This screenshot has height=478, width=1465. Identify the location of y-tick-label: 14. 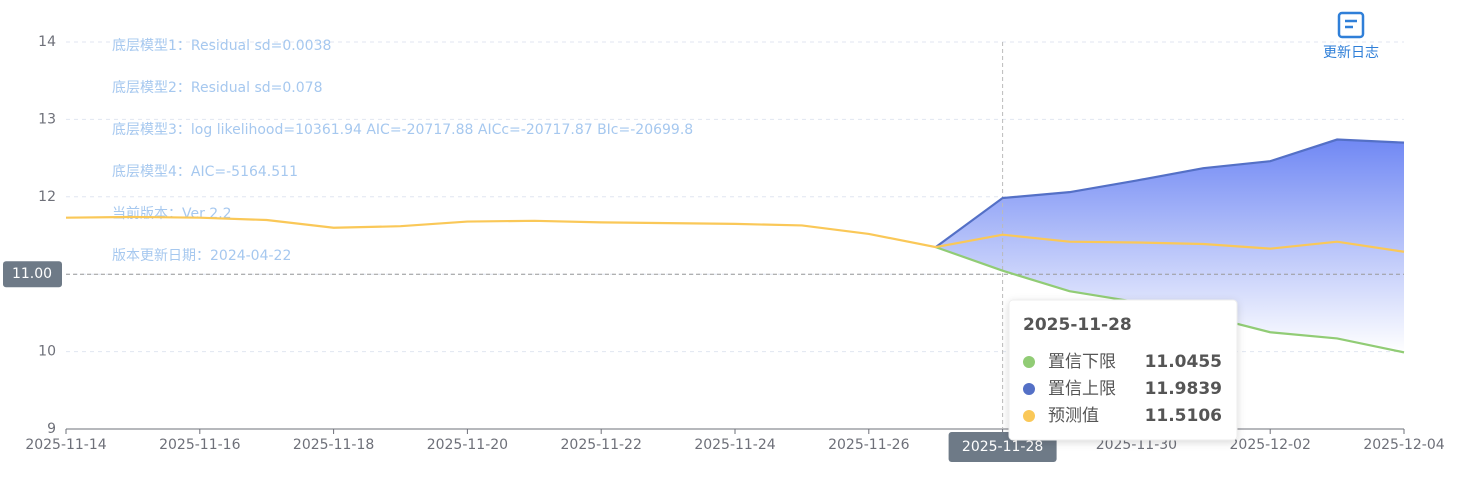
(47, 42).